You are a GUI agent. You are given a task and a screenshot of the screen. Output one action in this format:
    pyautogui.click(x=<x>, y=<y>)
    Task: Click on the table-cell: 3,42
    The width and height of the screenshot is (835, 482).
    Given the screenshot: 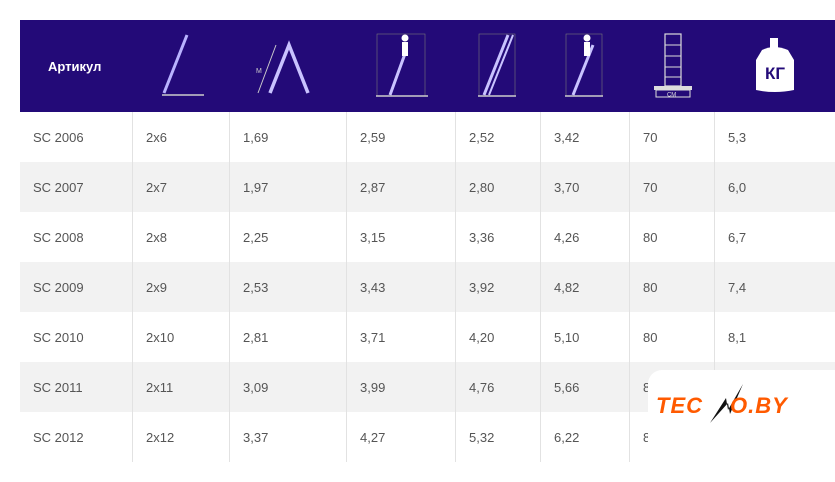 What is the action you would take?
    pyautogui.click(x=585, y=137)
    